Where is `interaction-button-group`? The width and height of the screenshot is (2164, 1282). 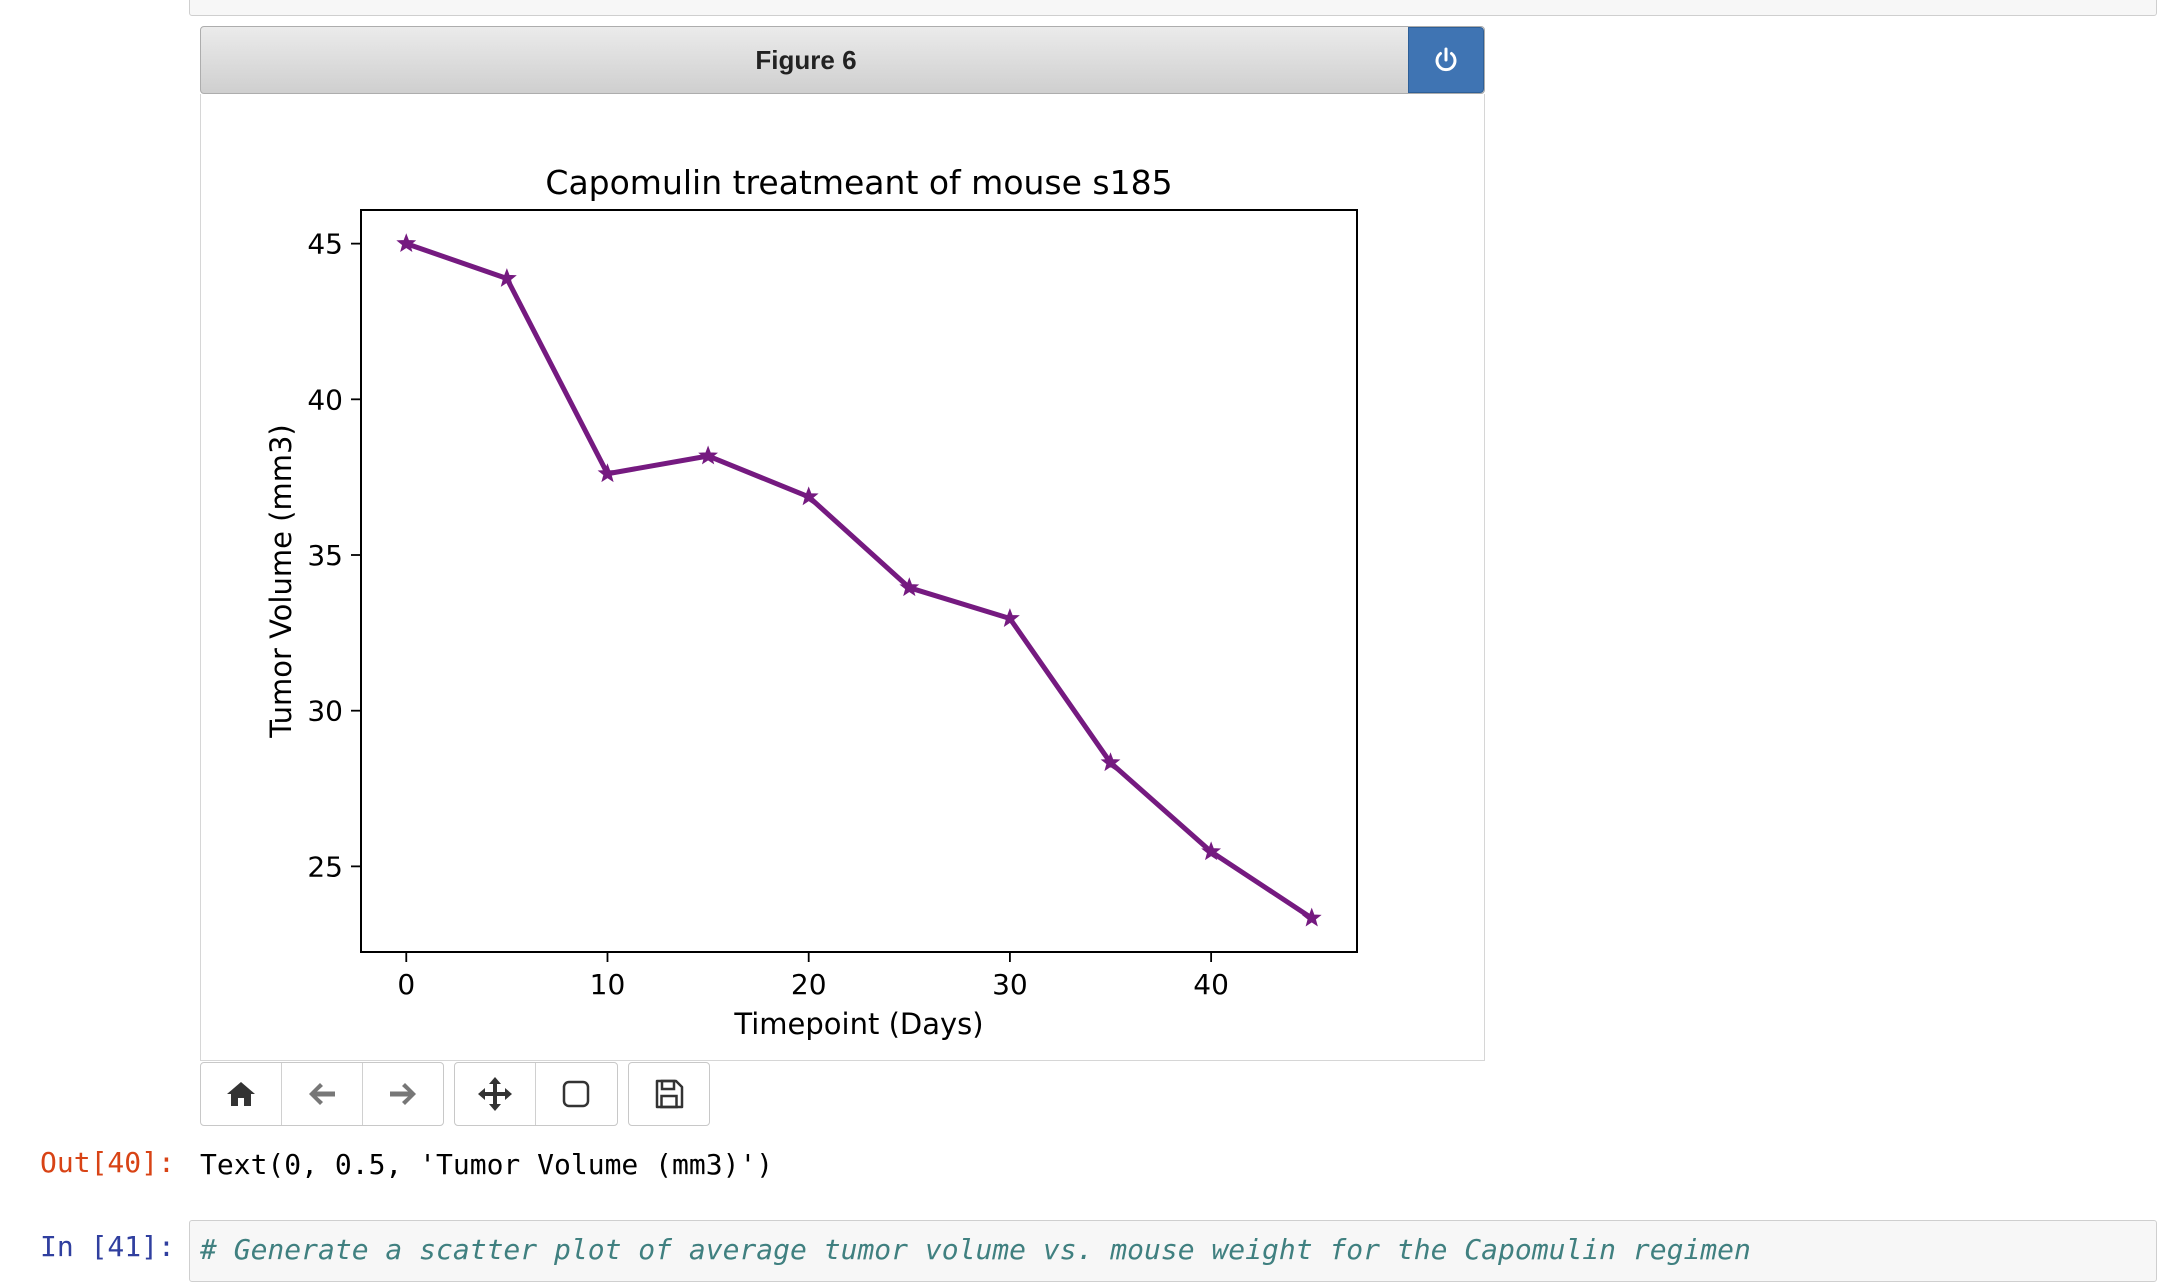 interaction-button-group is located at coordinates (536, 1094).